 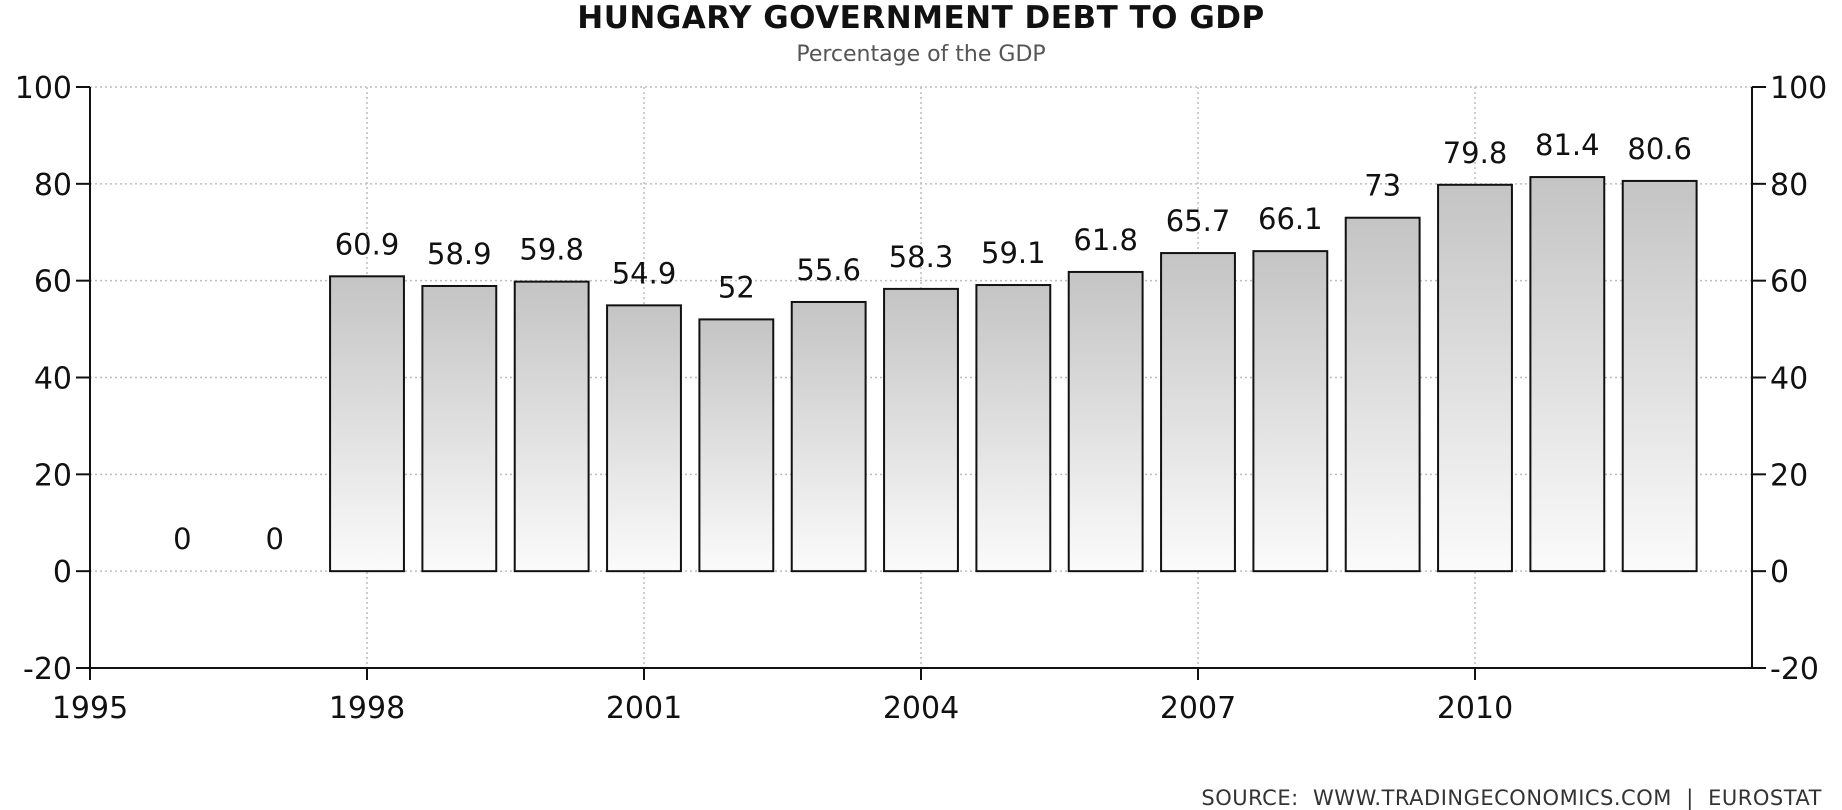 I want to click on data-label-2004: 58.3, so click(x=921, y=257).